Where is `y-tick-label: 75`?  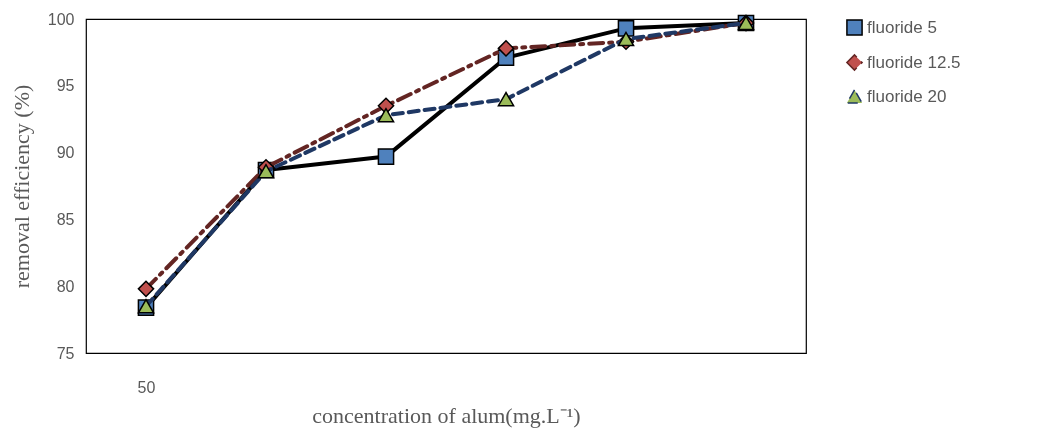 y-tick-label: 75 is located at coordinates (65, 353).